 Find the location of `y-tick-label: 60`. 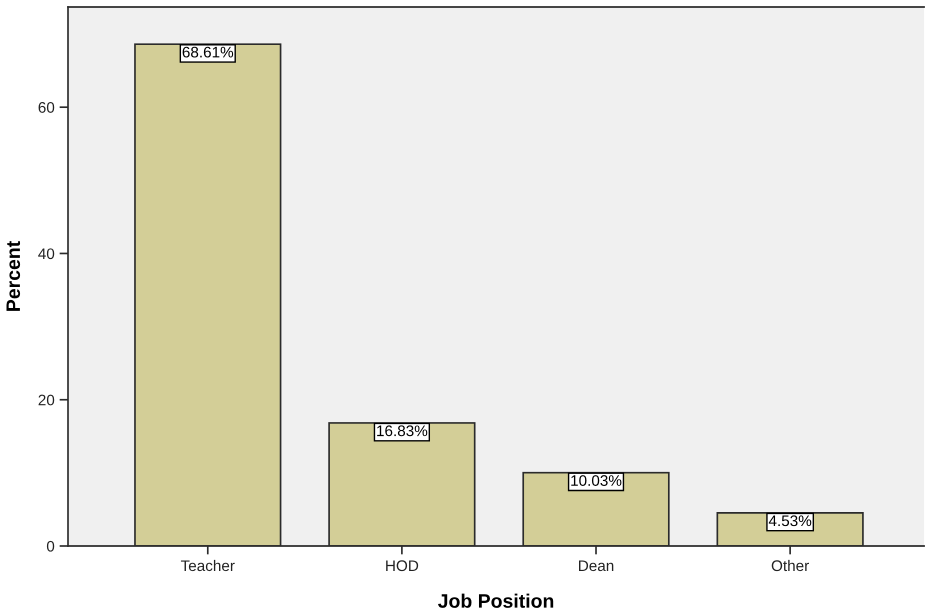

y-tick-label: 60 is located at coordinates (46, 107).